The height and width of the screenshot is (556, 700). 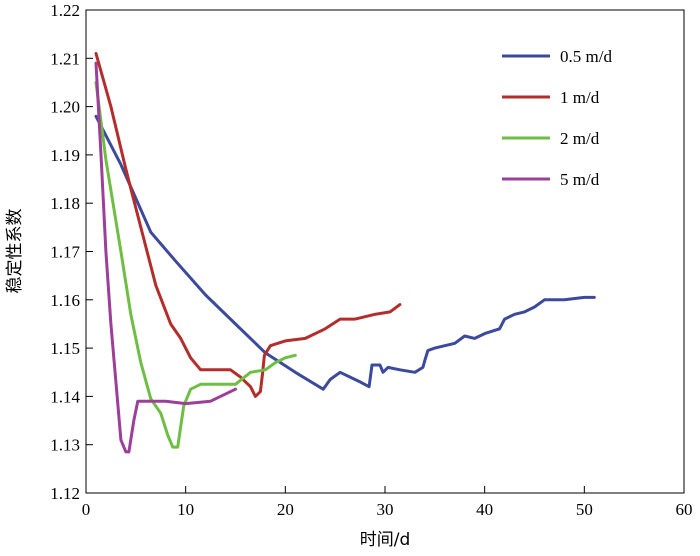 What do you see at coordinates (586, 56) in the screenshot?
I see `legend-label-1: 0.5 m/d` at bounding box center [586, 56].